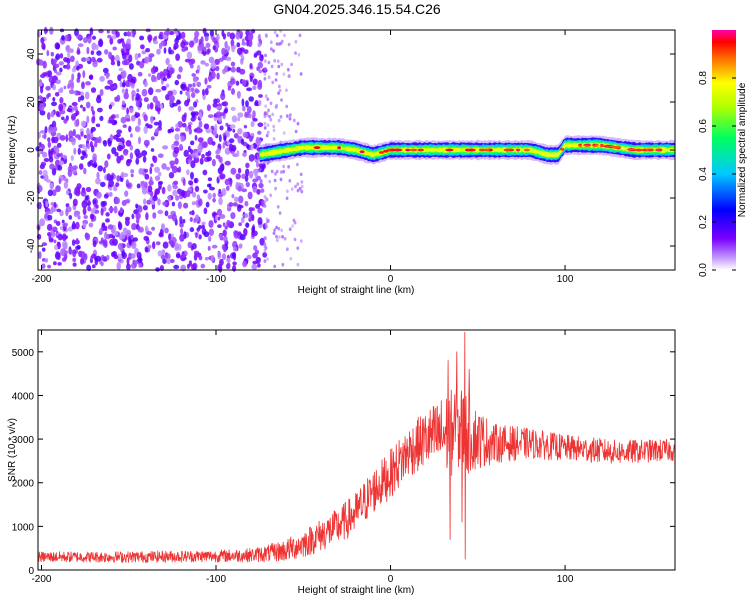 This screenshot has height=605, width=750. What do you see at coordinates (23, 396) in the screenshot?
I see `y-tick-label: 4000` at bounding box center [23, 396].